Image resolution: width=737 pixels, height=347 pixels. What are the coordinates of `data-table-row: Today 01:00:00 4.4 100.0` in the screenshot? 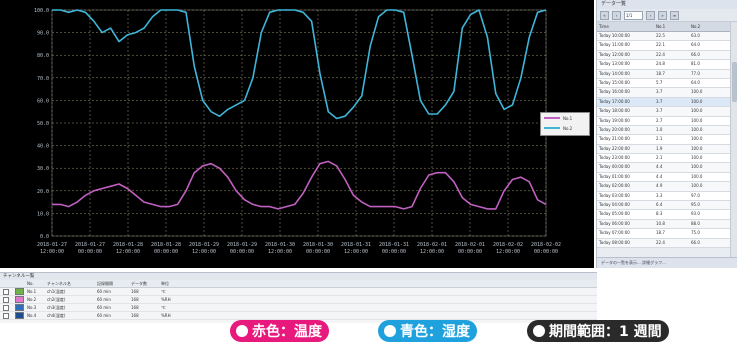 It's located at (663, 177).